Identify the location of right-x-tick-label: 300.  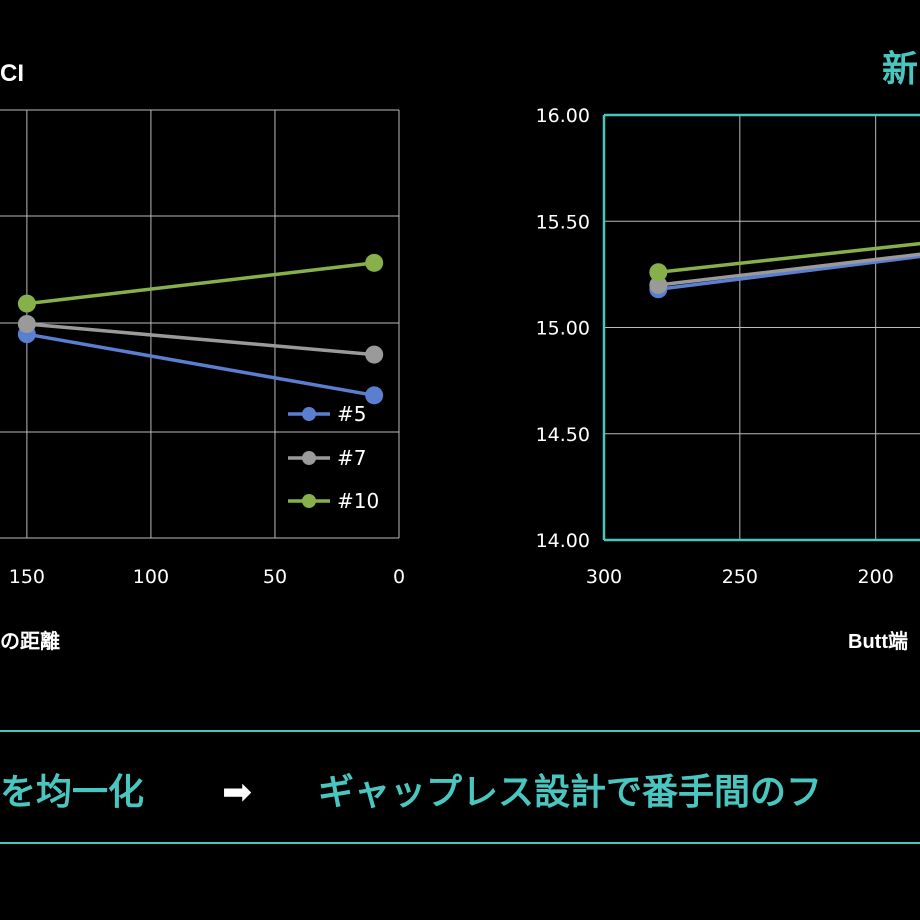
(604, 577).